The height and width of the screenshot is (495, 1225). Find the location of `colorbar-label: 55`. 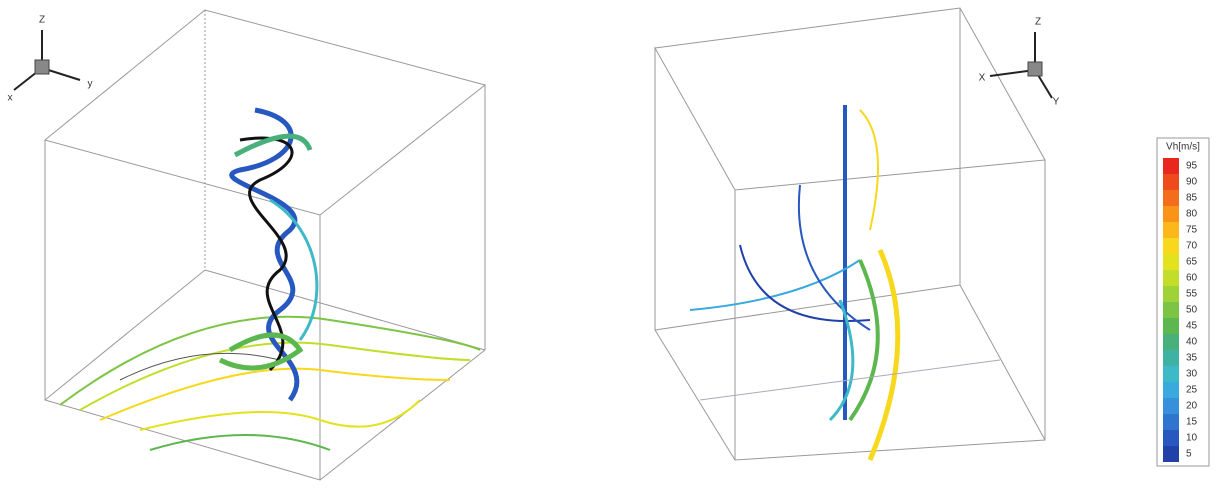

colorbar-label: 55 is located at coordinates (1192, 294).